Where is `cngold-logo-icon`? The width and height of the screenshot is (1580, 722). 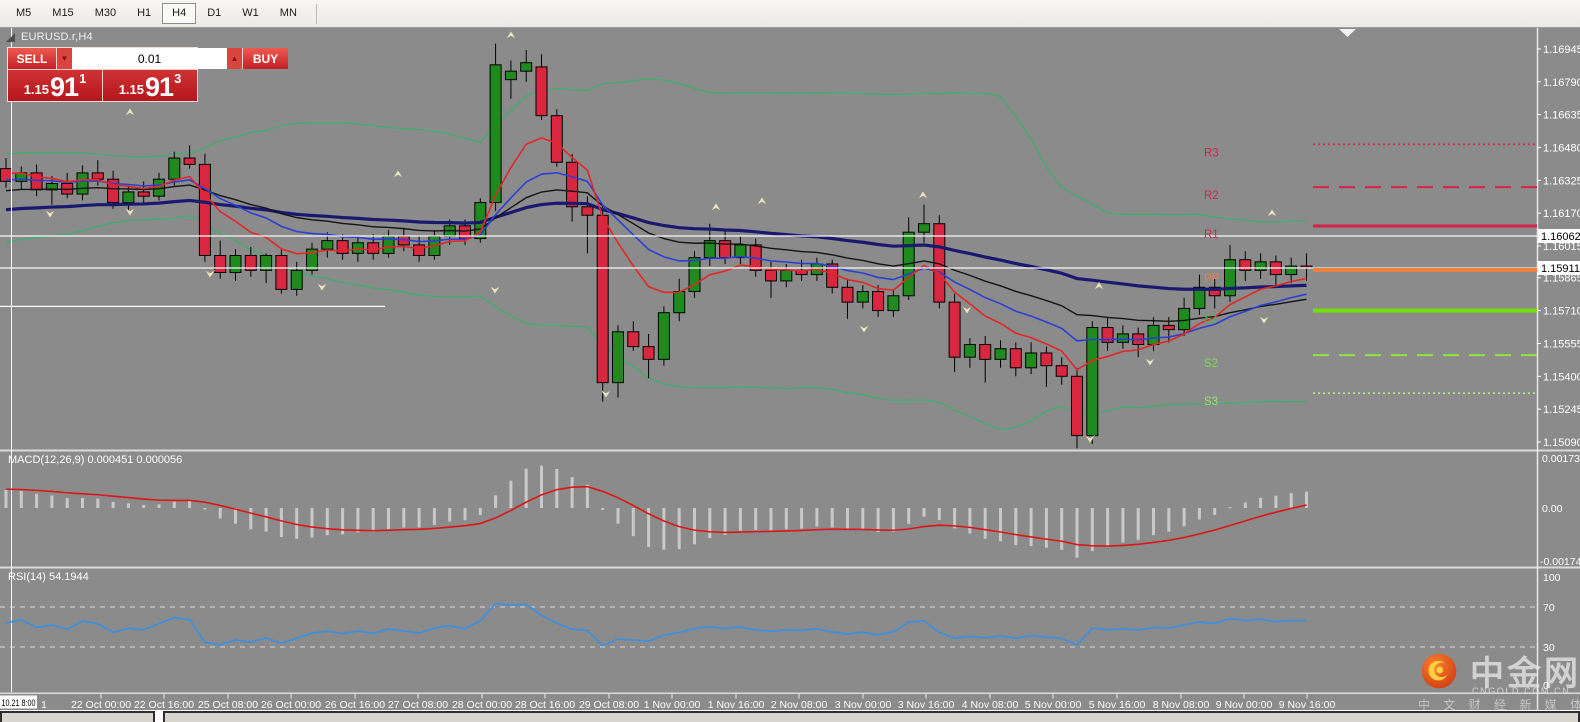
cngold-logo-icon is located at coordinates (1439, 671).